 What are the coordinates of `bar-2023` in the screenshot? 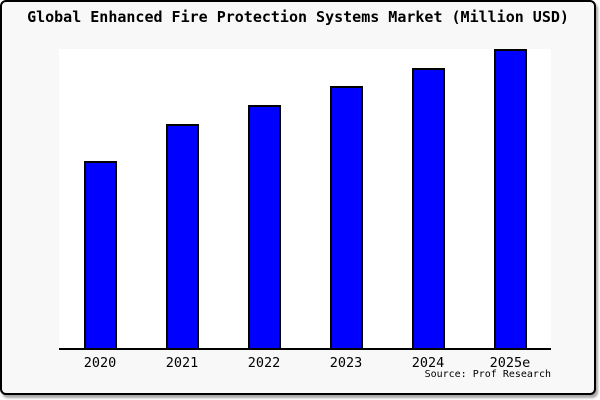 It's located at (346, 217).